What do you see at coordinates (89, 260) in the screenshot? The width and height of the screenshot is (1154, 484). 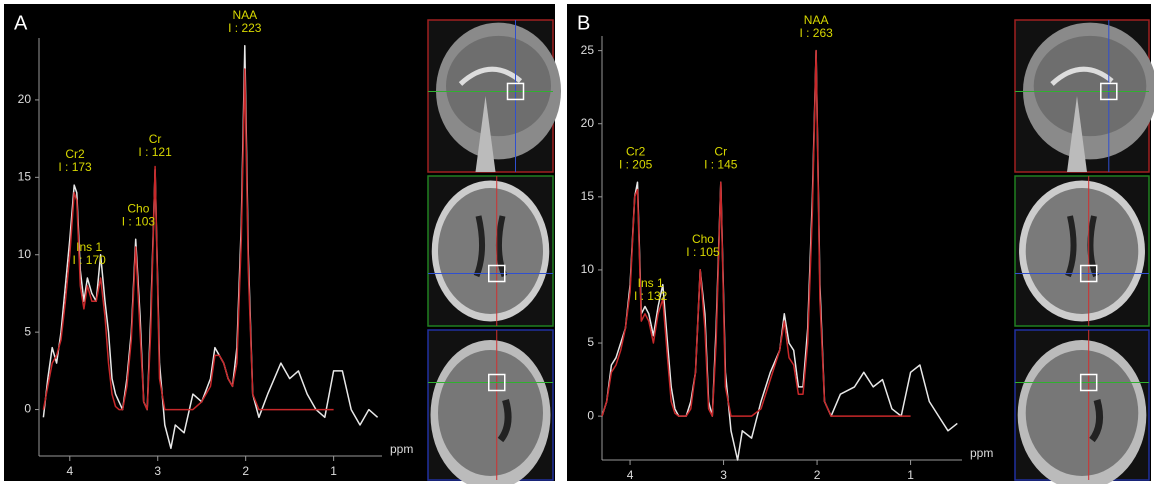 I see `peak-annotation: I : 170` at bounding box center [89, 260].